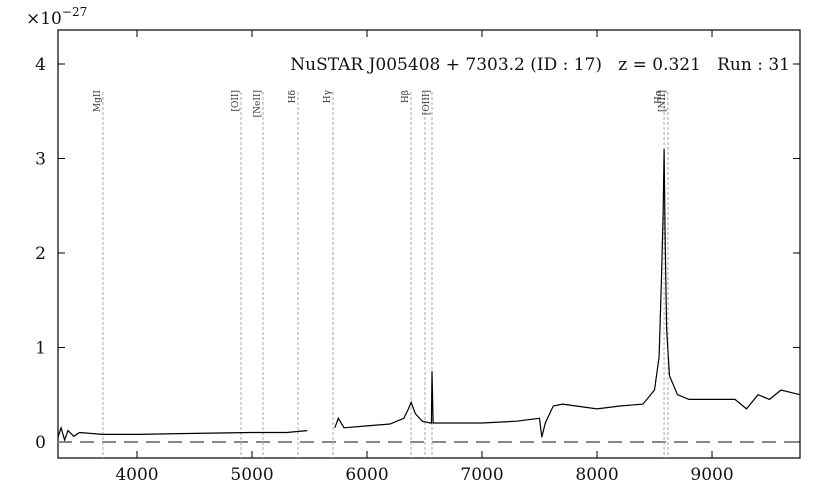 This screenshot has height=498, width=830. What do you see at coordinates (40, 254) in the screenshot?
I see `y-tick-label: 2` at bounding box center [40, 254].